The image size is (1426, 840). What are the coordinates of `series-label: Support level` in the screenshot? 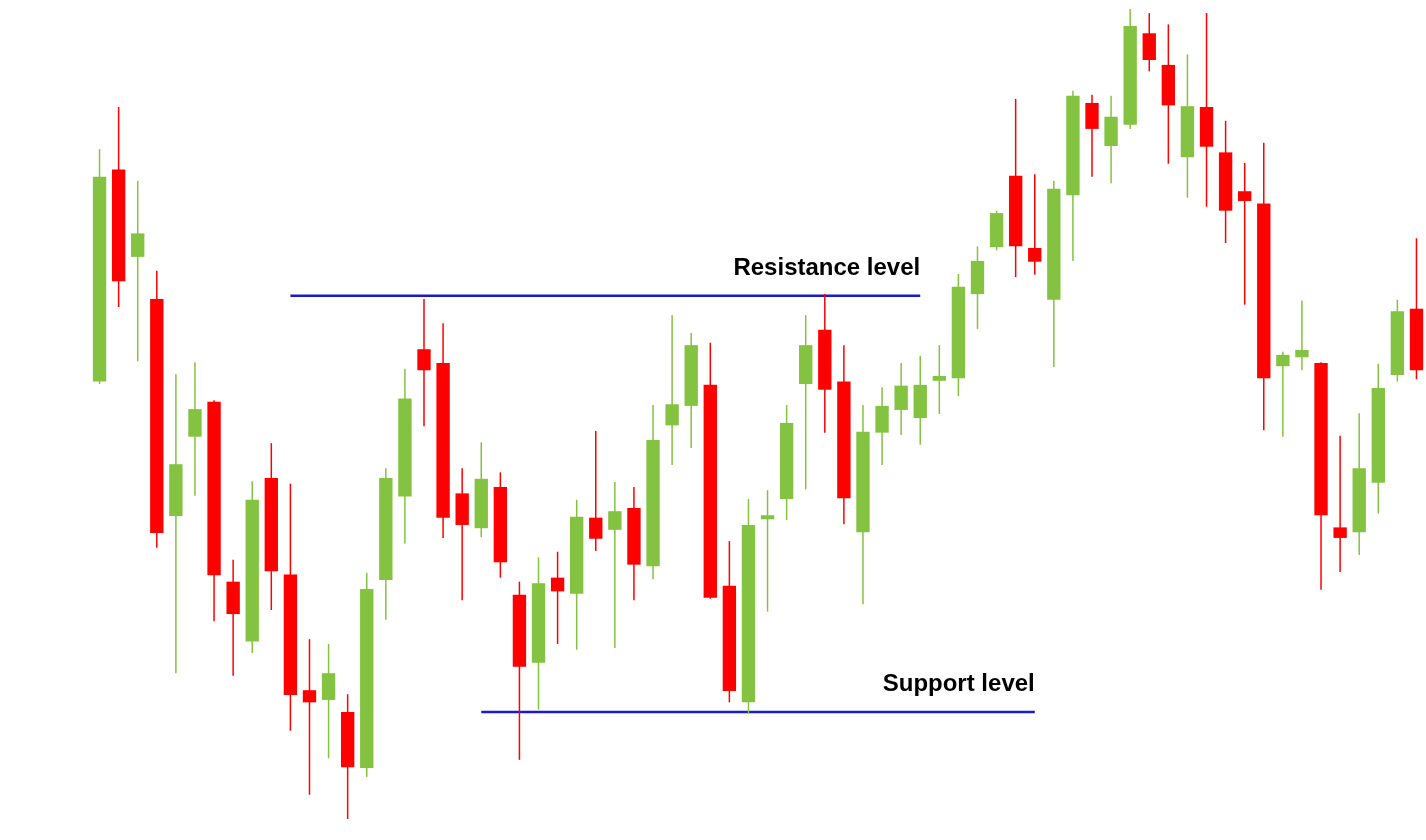 It's located at (958, 683).